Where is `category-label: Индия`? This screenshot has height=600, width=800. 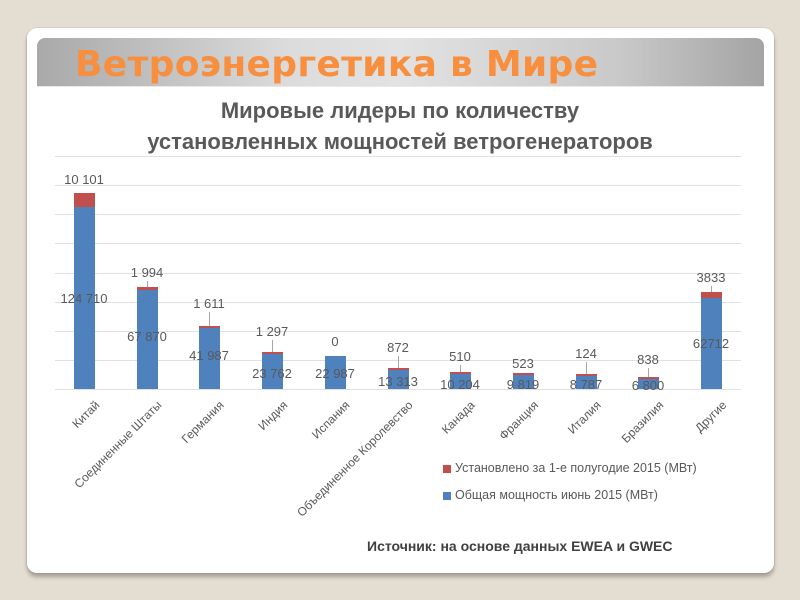 category-label: Индия is located at coordinates (272, 415).